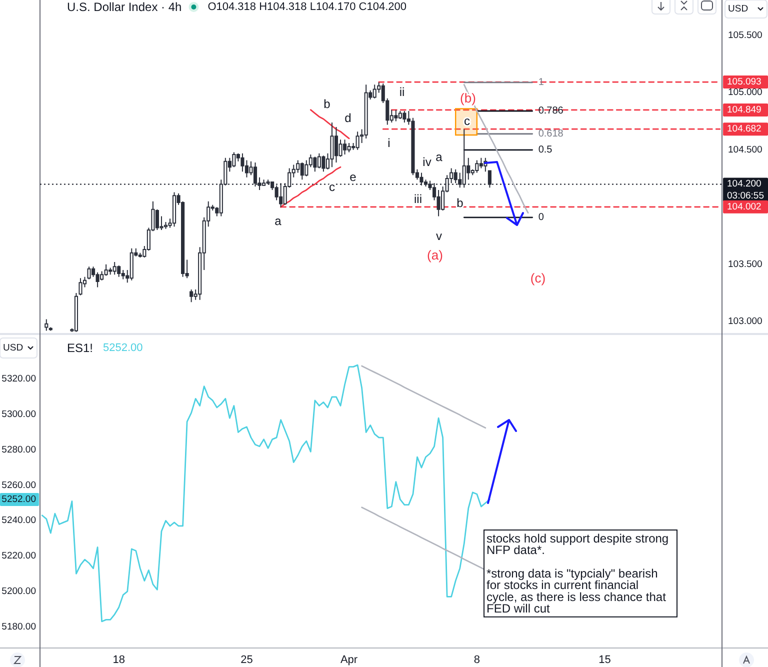 The image size is (768, 667). I want to click on y-tick-label: 105.000, so click(745, 92).